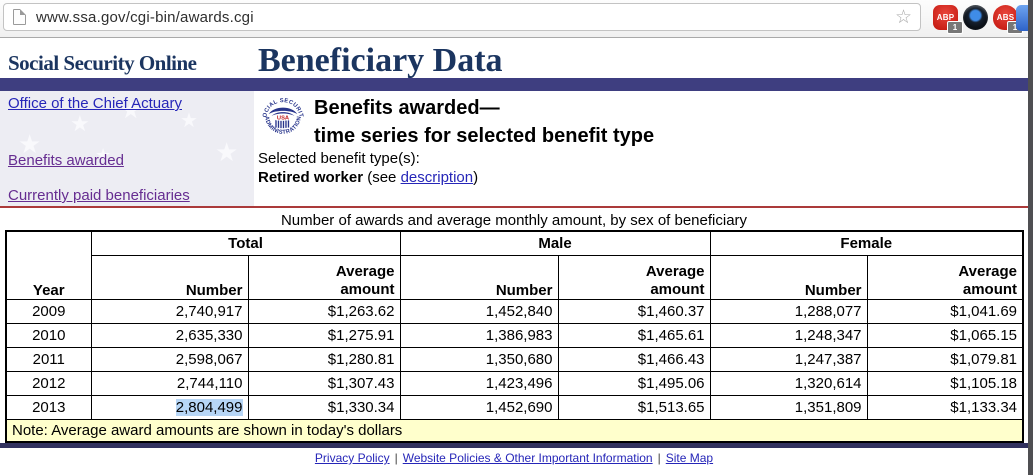 This screenshot has width=1033, height=475. What do you see at coordinates (169, 335) in the screenshot?
I see `total-number-cell: 2,635,330` at bounding box center [169, 335].